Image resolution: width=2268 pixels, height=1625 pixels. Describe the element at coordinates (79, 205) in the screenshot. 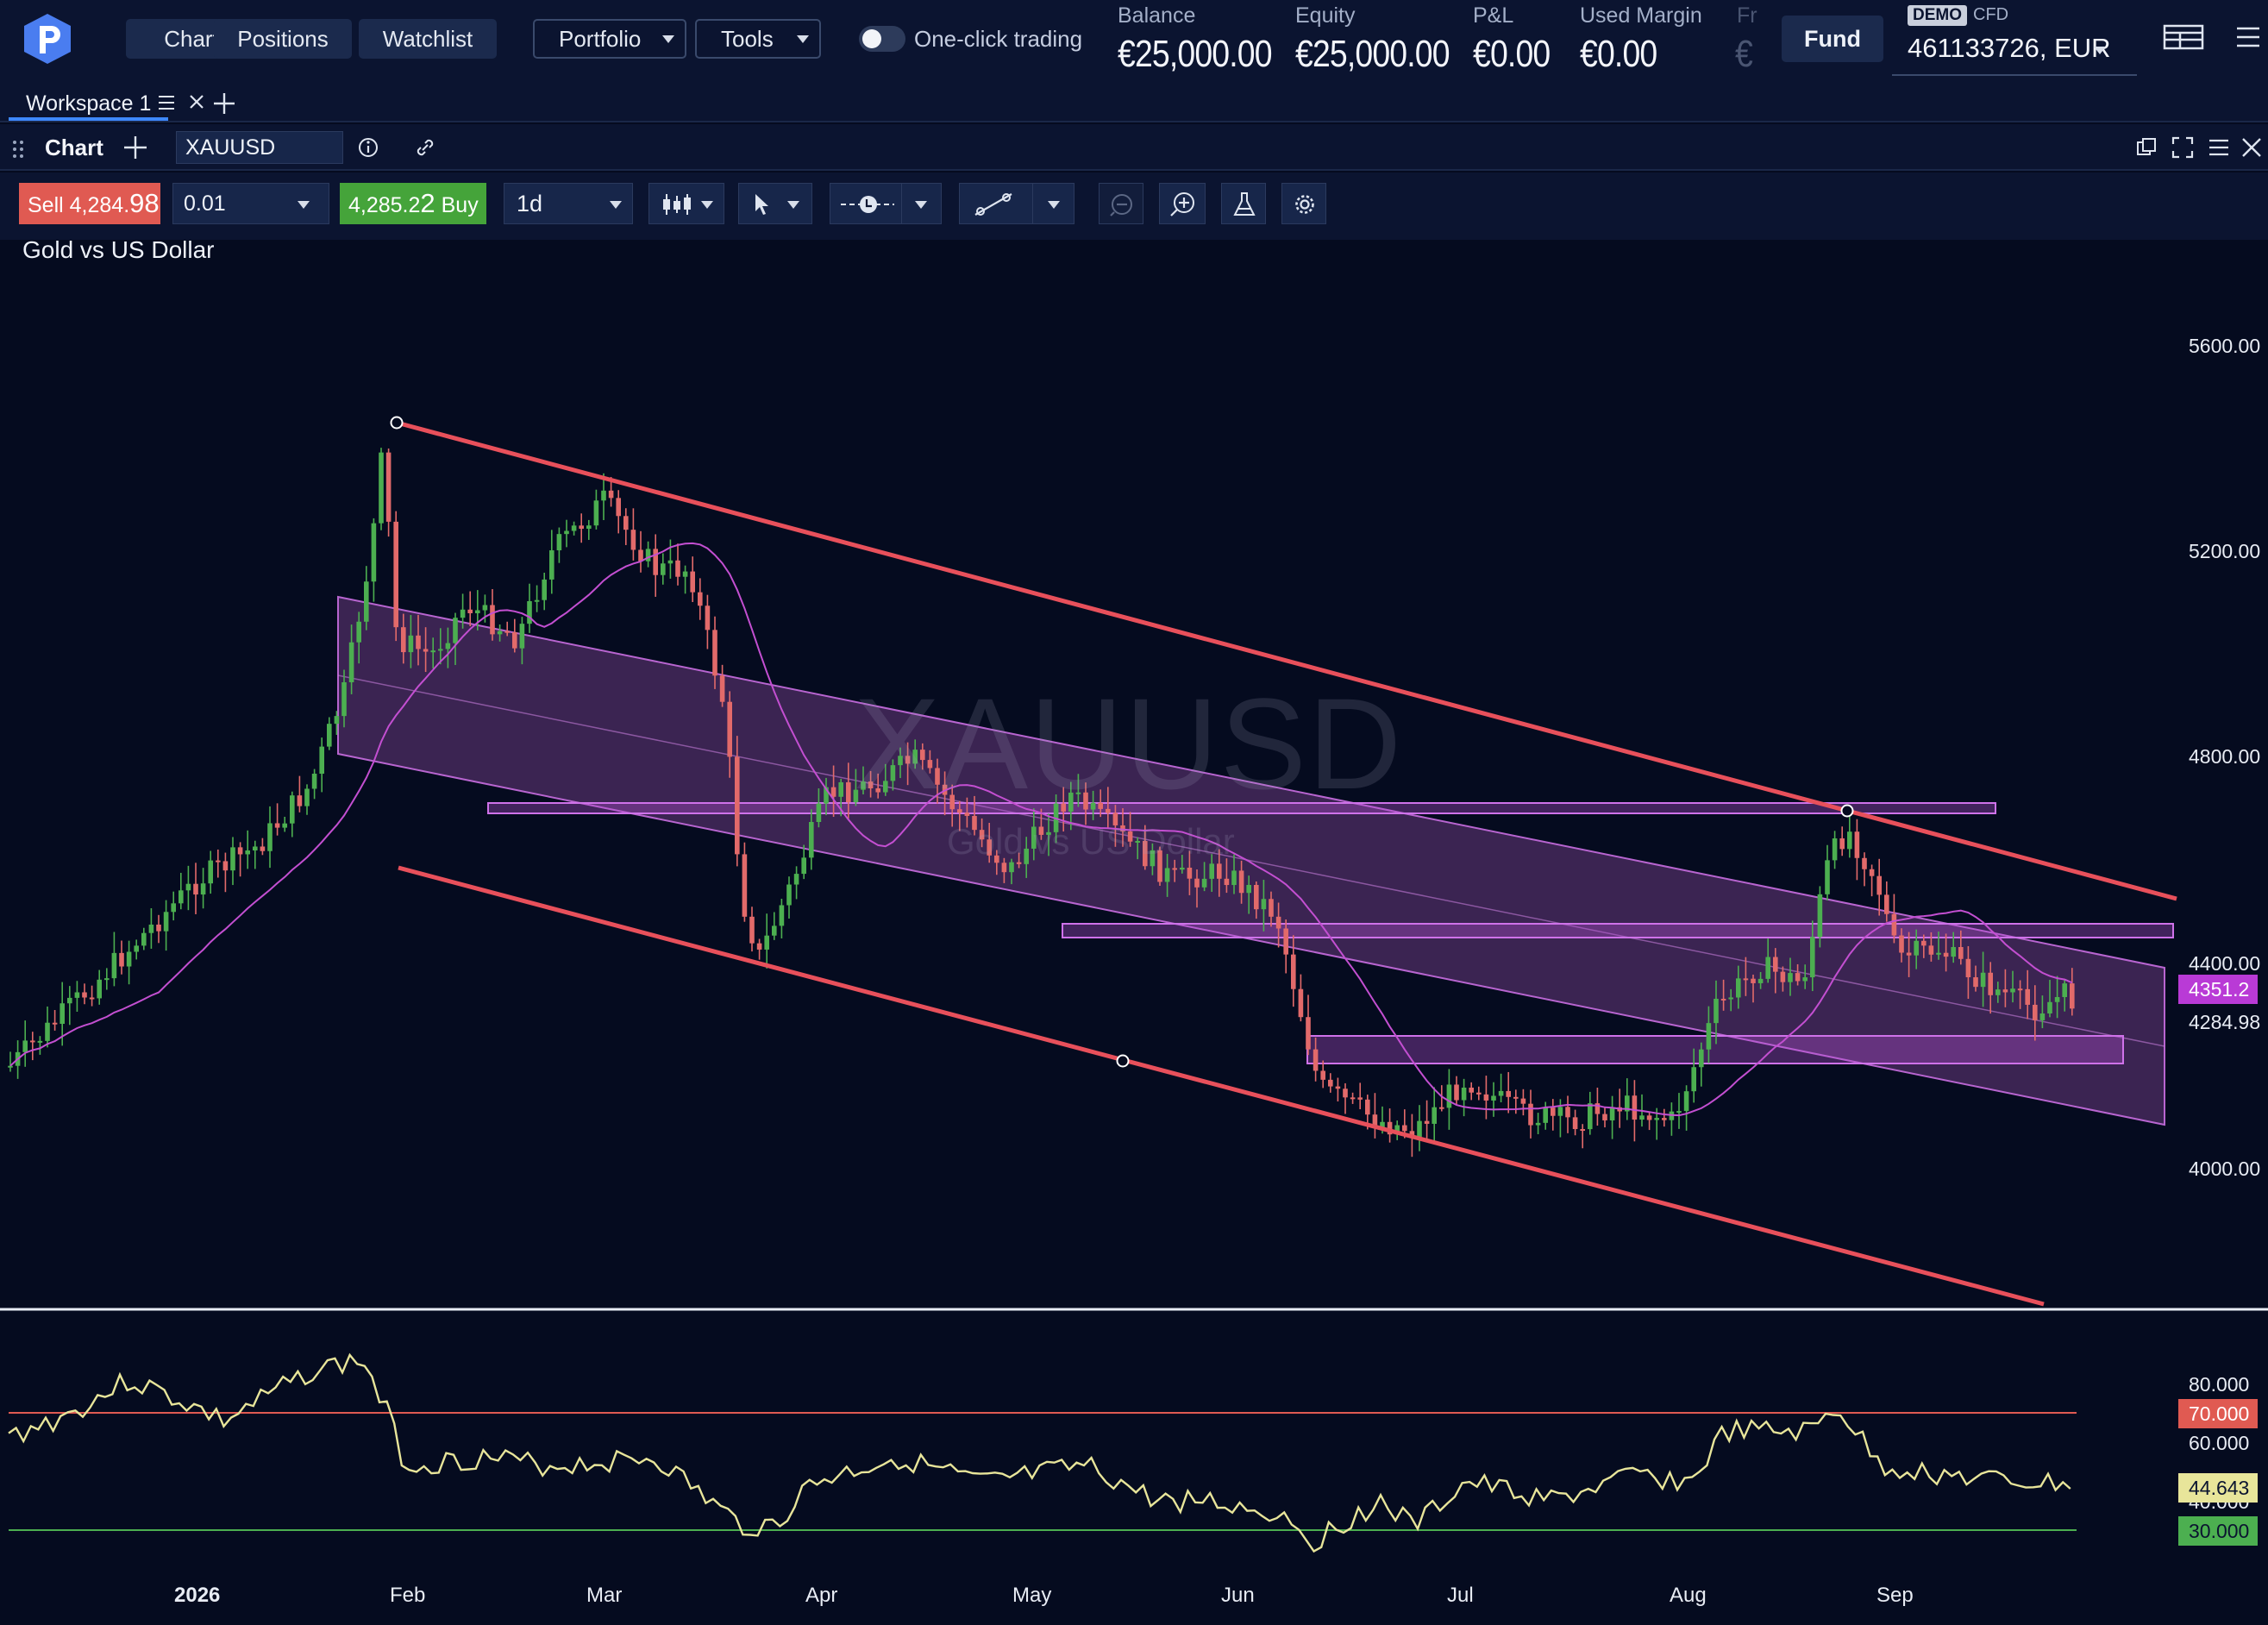

I see `sell-price-prefix: Sell 4,284.` at that location.